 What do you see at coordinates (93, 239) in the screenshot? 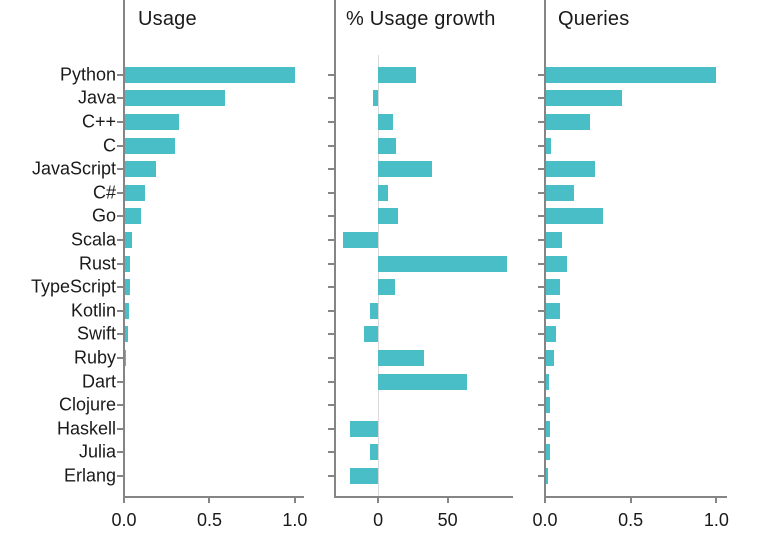
I see `category-label-scala: Scala` at bounding box center [93, 239].